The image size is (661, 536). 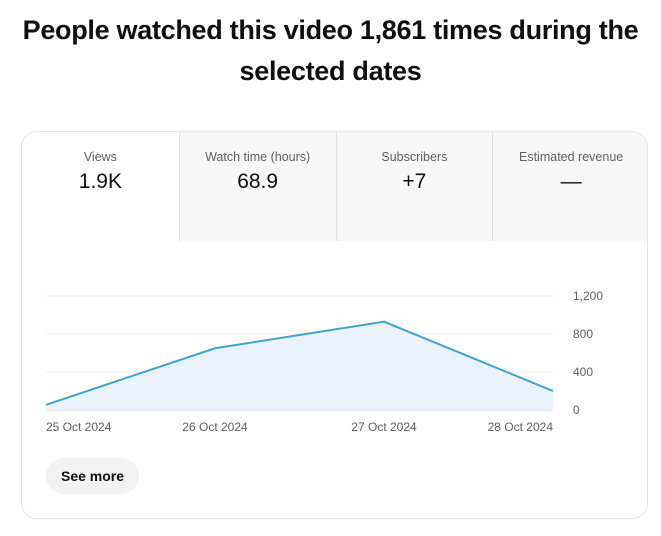 What do you see at coordinates (100, 157) in the screenshot?
I see `tab-label: Views` at bounding box center [100, 157].